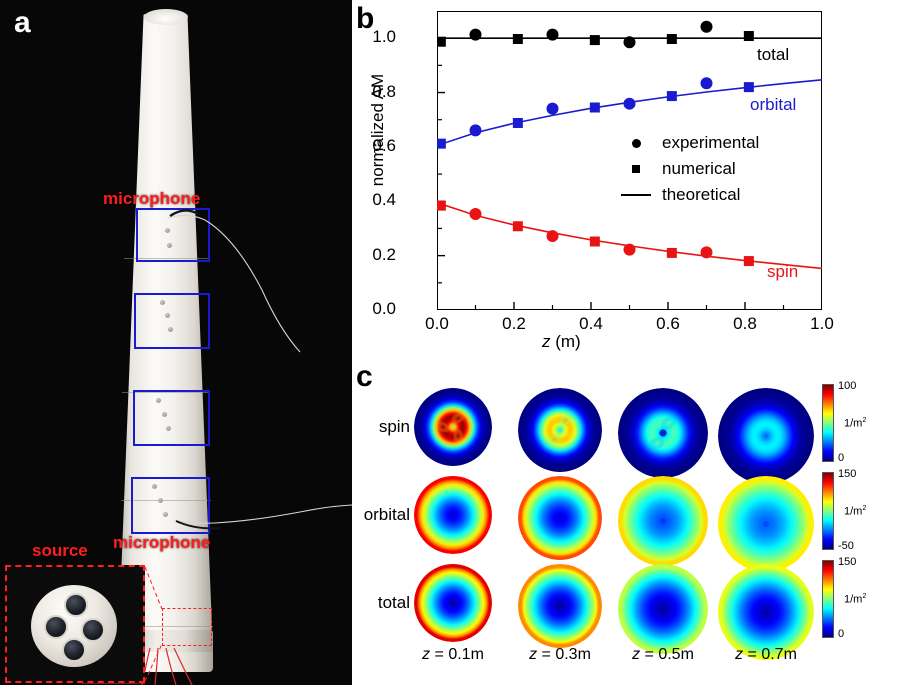  What do you see at coordinates (394, 426) in the screenshot?
I see `heatmap-row-label-spin: spin` at bounding box center [394, 426].